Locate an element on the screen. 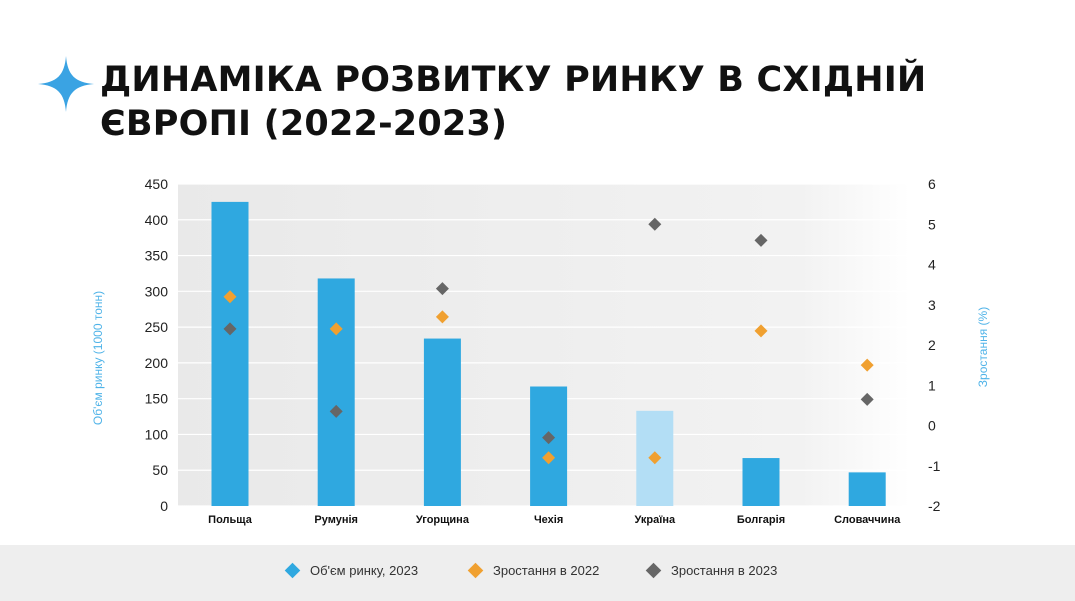 This screenshot has width=1075, height=601. category-label: Словаччина is located at coordinates (867, 520).